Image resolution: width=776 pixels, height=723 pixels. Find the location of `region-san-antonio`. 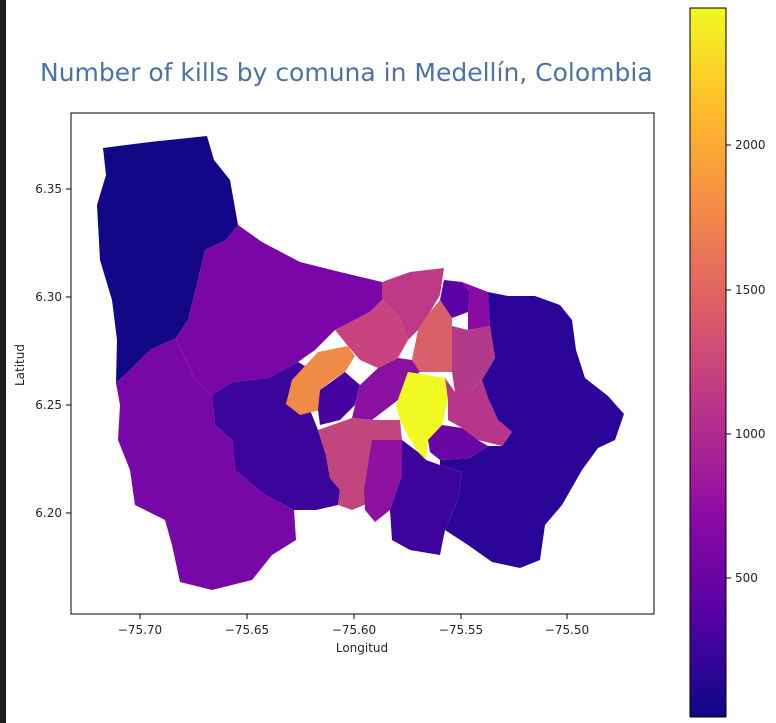

region-san-antonio is located at coordinates (383, 481).